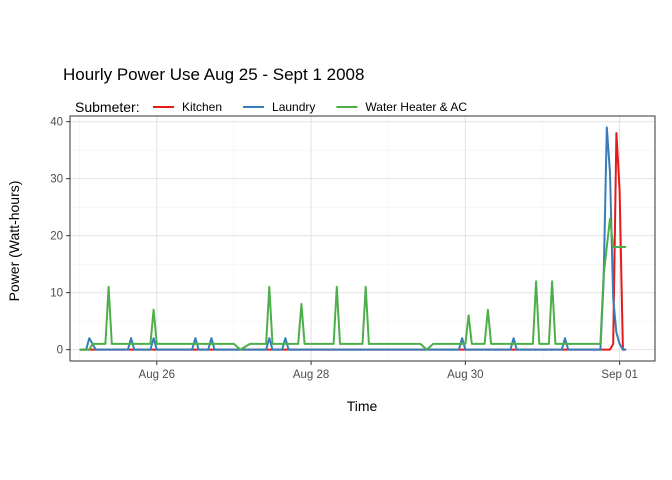 The height and width of the screenshot is (480, 672). What do you see at coordinates (416, 107) in the screenshot?
I see `legend-label-water-heater-ac: Water Heater & AC` at bounding box center [416, 107].